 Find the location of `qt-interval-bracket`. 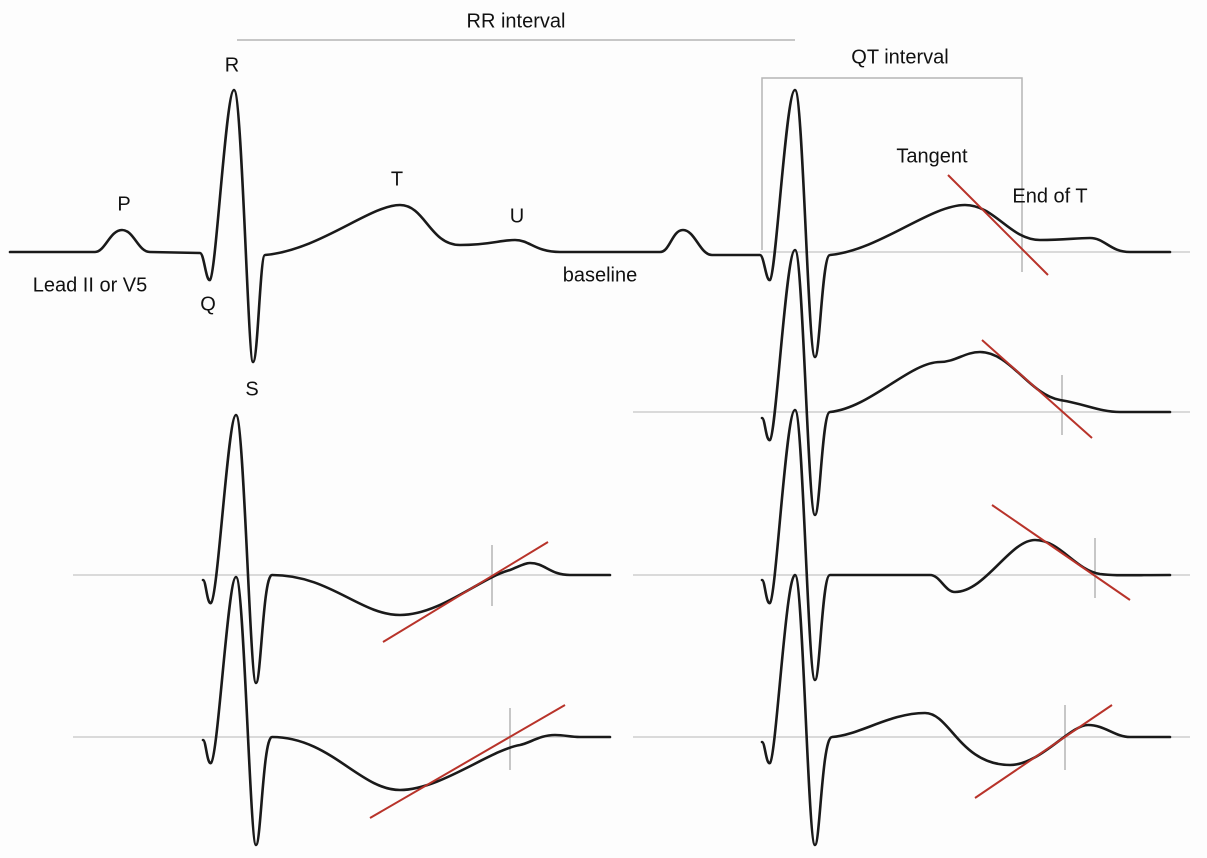

qt-interval-bracket is located at coordinates (892, 174).